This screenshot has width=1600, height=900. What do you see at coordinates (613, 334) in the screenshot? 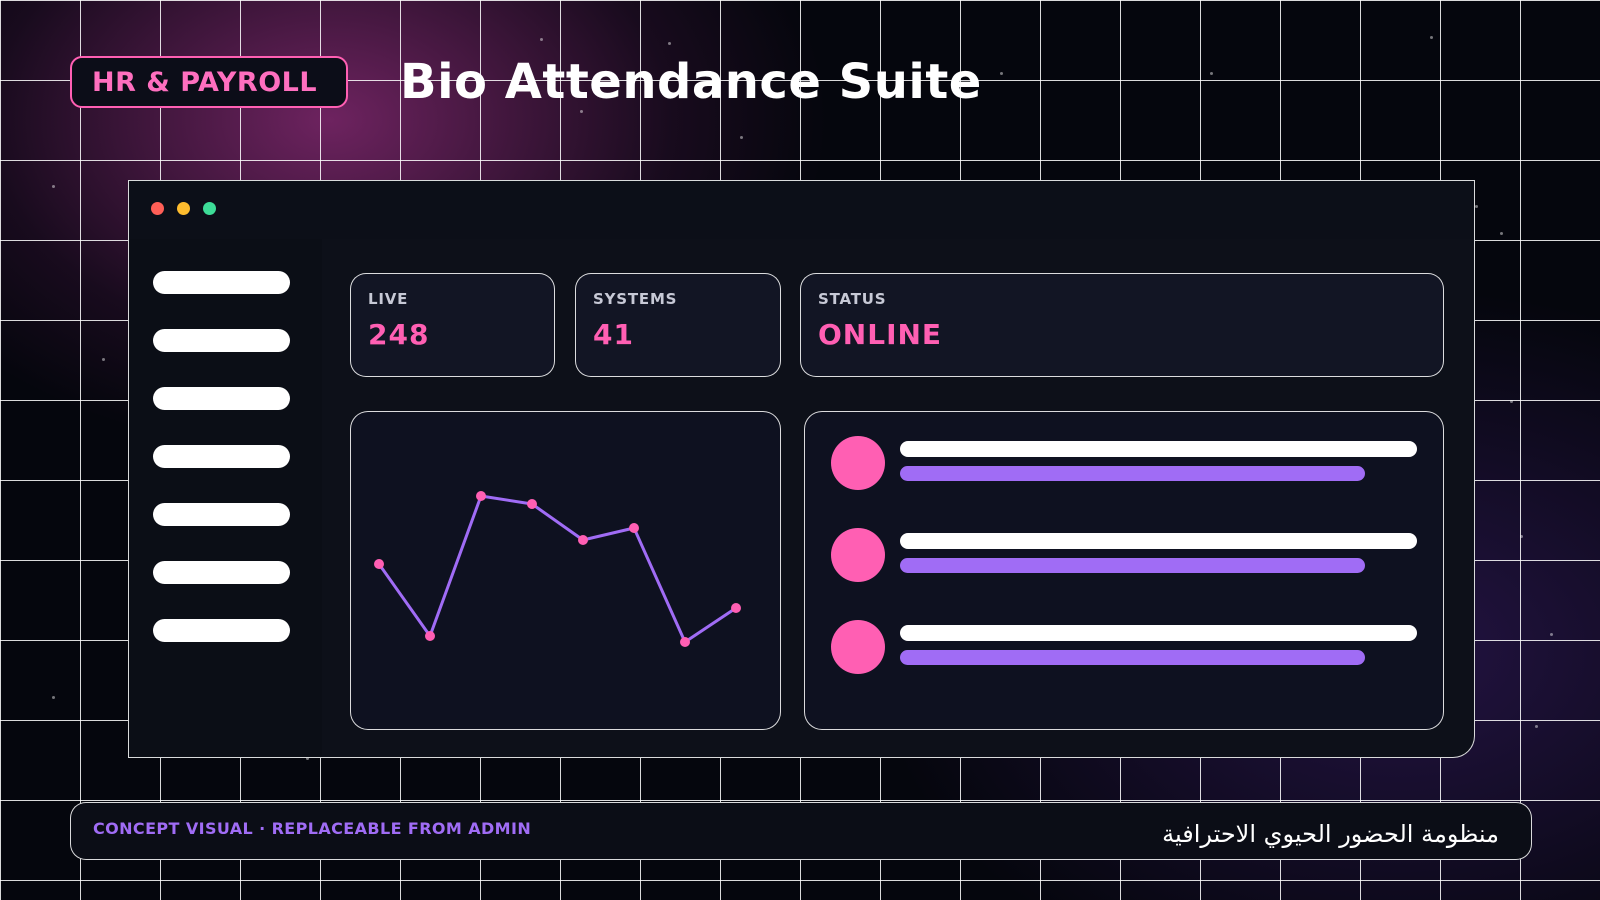
I see `stat-value: 41` at bounding box center [613, 334].